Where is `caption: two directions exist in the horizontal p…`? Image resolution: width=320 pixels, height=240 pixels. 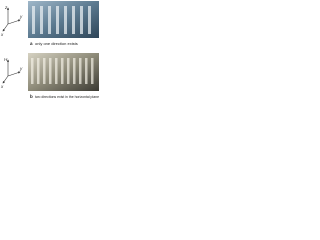
caption: two directions exist in the horizontal p… is located at coordinates (67, 96).